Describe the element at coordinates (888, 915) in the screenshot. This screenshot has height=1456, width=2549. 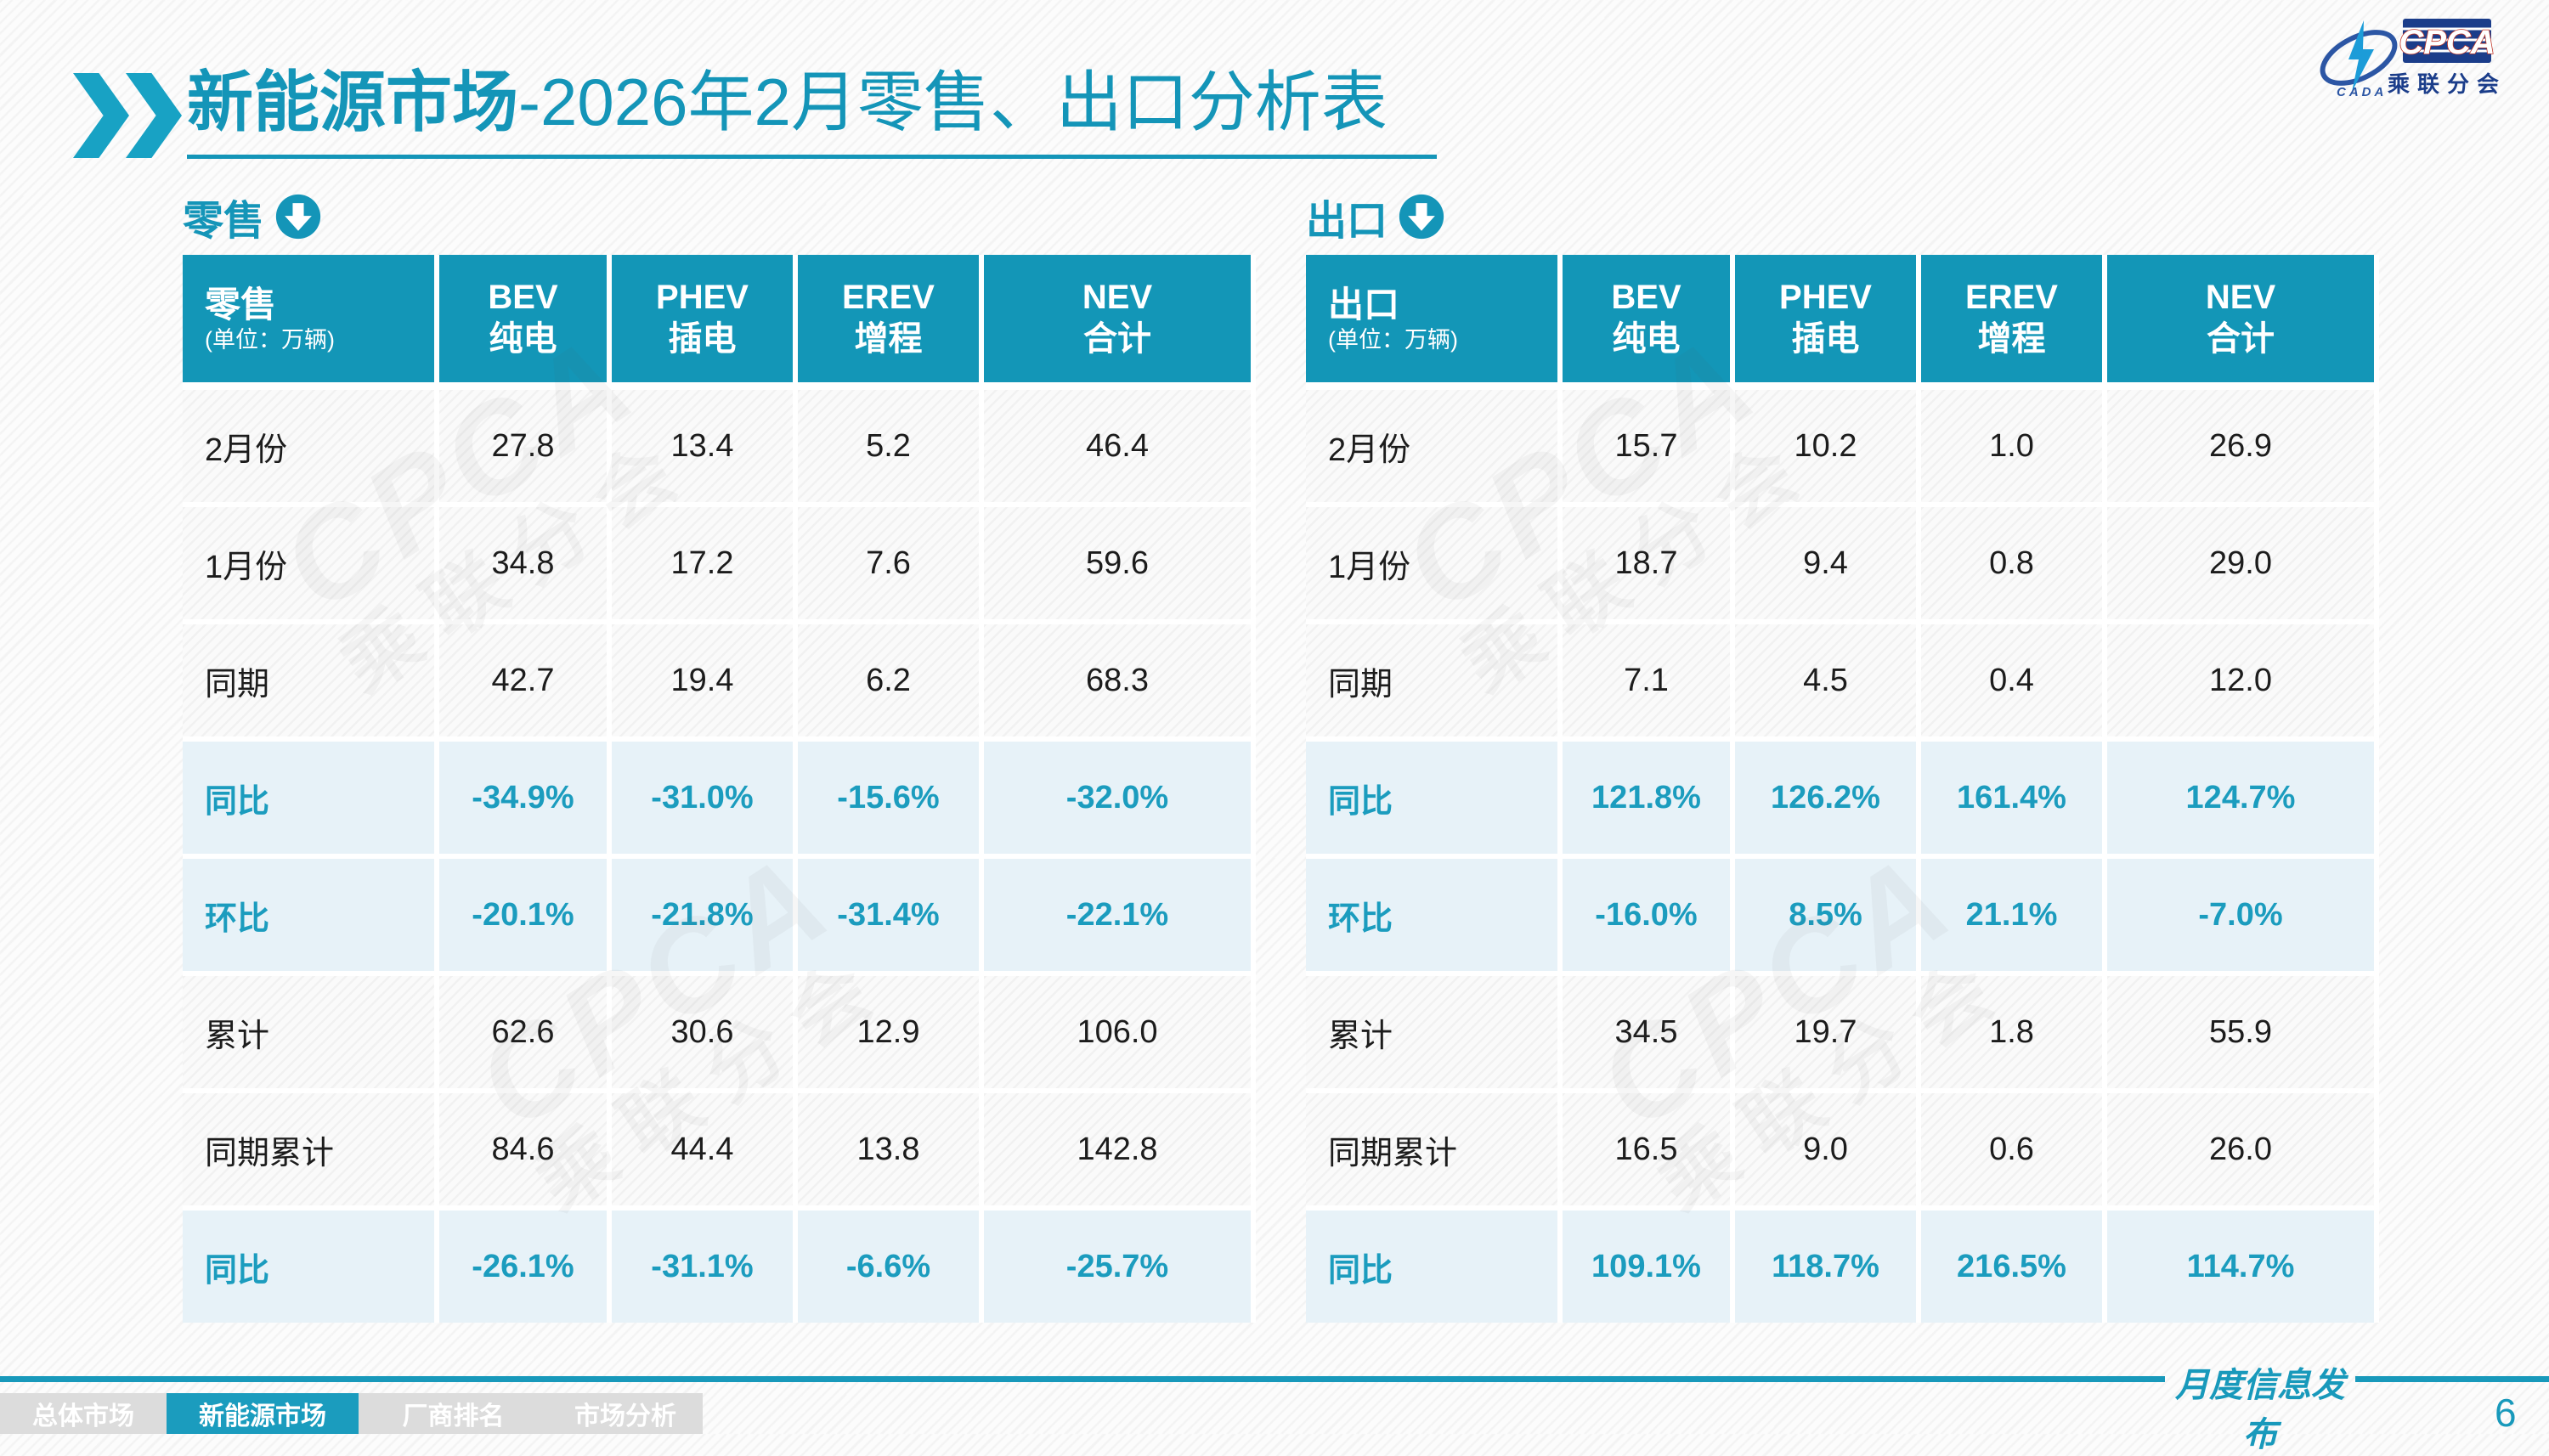
I see `table-cell: -31.4%` at that location.